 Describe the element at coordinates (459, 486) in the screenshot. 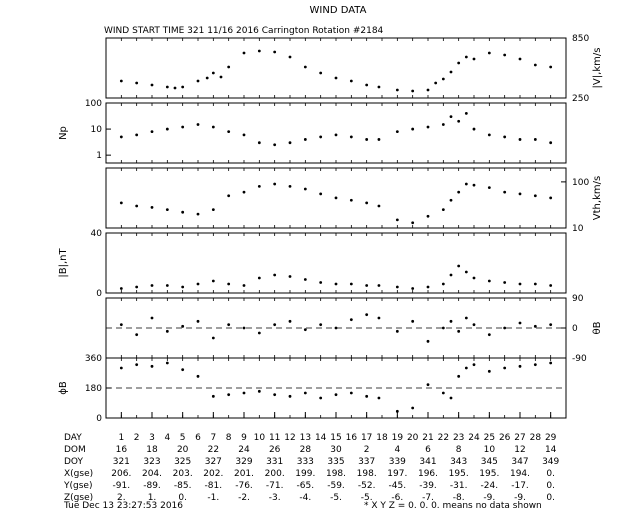

I see `axis-row-value: -31.` at that location.